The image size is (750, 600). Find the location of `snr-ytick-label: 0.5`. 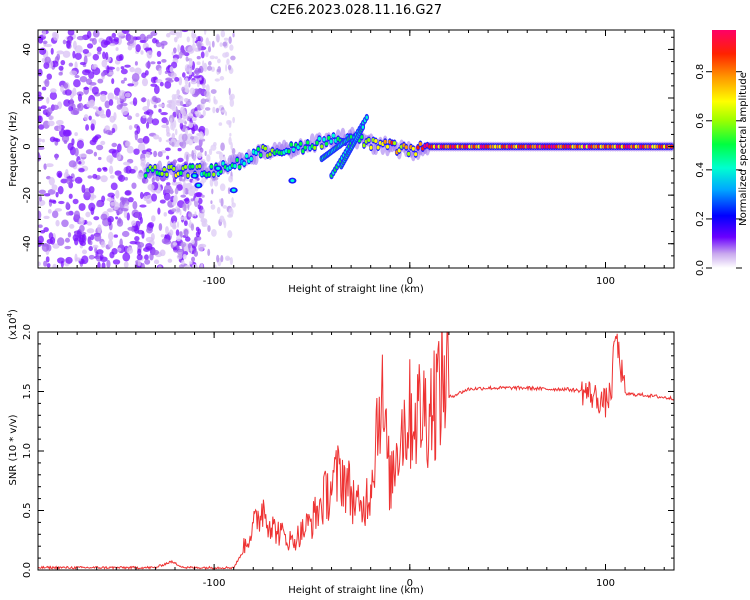

snr-ytick-label: 0.5 is located at coordinates (27, 511).